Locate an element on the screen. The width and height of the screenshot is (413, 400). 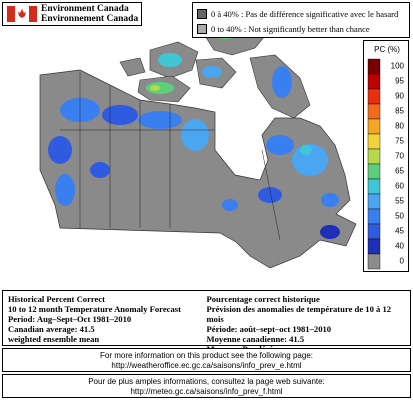
flag is located at coordinates (22, 14).